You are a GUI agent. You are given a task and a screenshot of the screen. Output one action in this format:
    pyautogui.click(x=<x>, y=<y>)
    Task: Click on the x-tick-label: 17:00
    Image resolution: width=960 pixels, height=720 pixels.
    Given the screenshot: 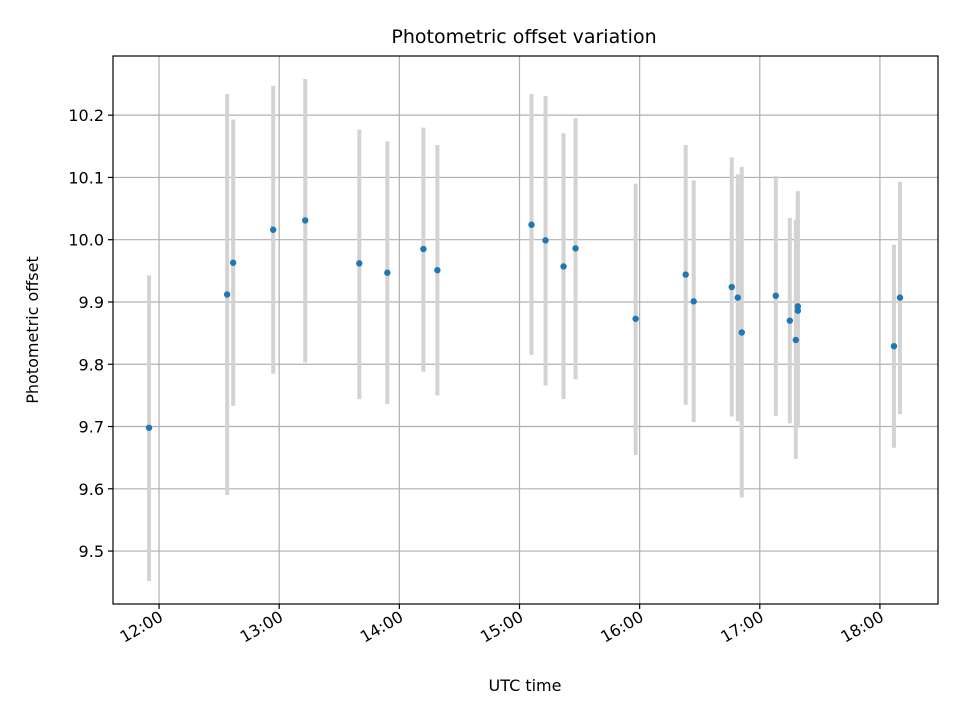 What is the action you would take?
    pyautogui.click(x=741, y=627)
    